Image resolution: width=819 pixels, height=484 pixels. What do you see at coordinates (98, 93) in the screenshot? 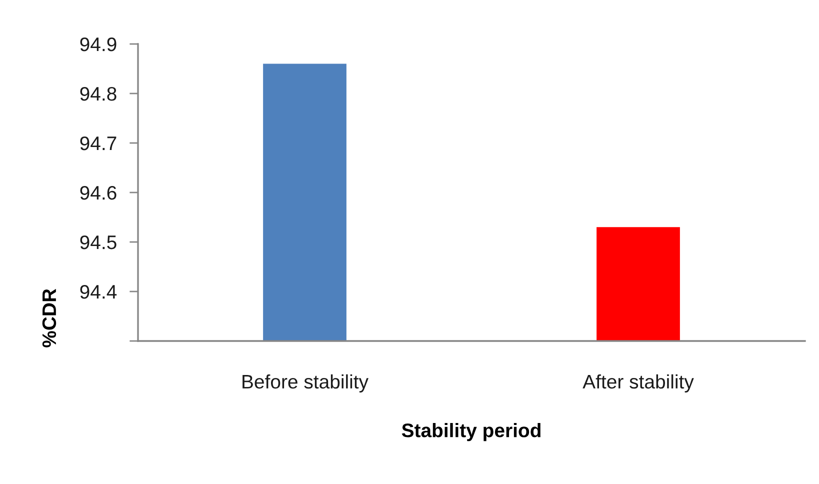
I see `y-tick-label: 94.8` at bounding box center [98, 93].